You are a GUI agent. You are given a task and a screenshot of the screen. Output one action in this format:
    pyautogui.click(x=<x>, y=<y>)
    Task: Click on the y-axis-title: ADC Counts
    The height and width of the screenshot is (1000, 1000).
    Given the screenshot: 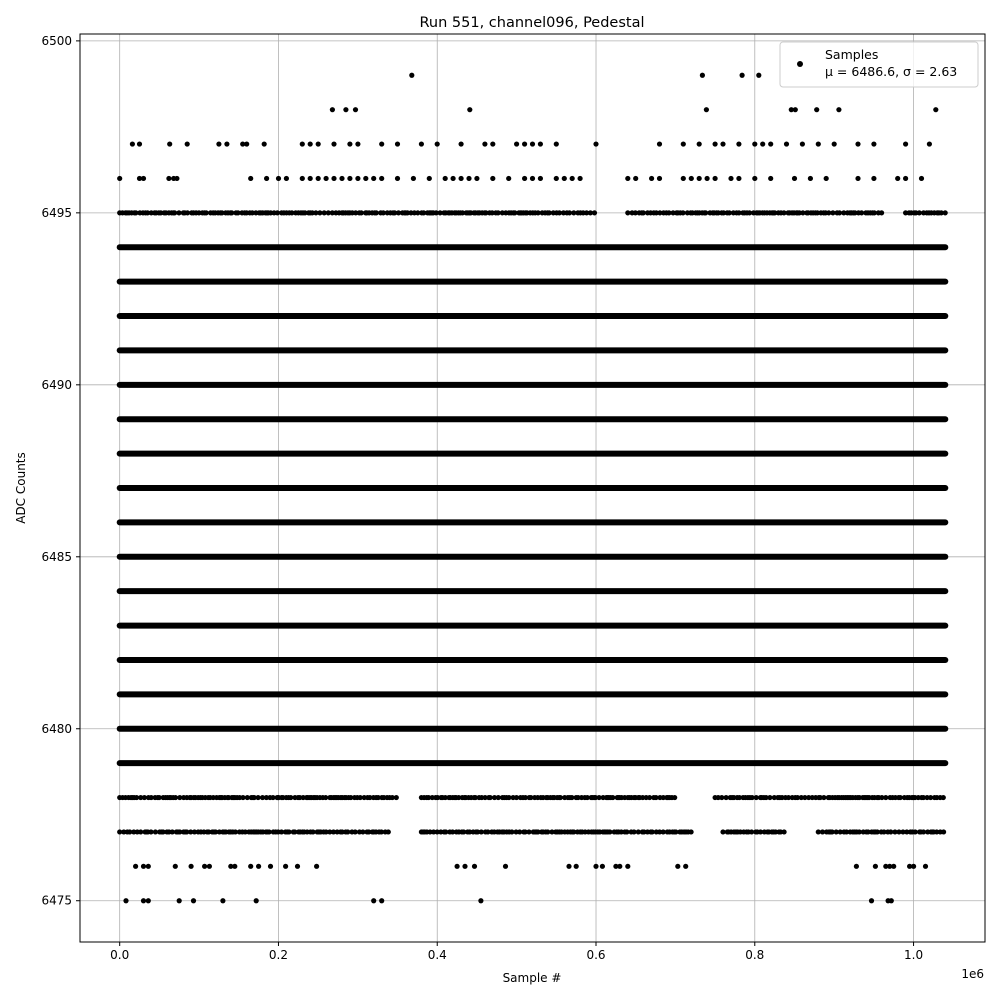 What is the action you would take?
    pyautogui.click(x=21, y=488)
    